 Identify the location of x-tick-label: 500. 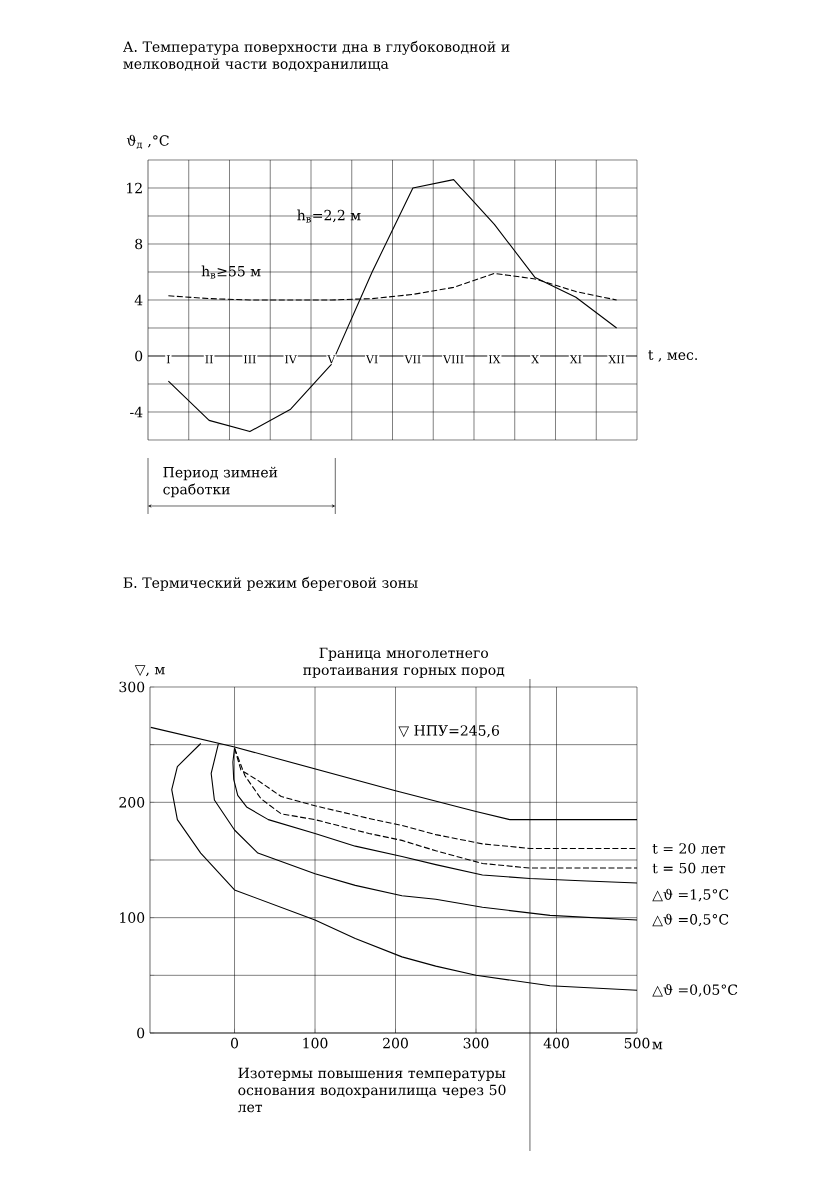
(637, 1043).